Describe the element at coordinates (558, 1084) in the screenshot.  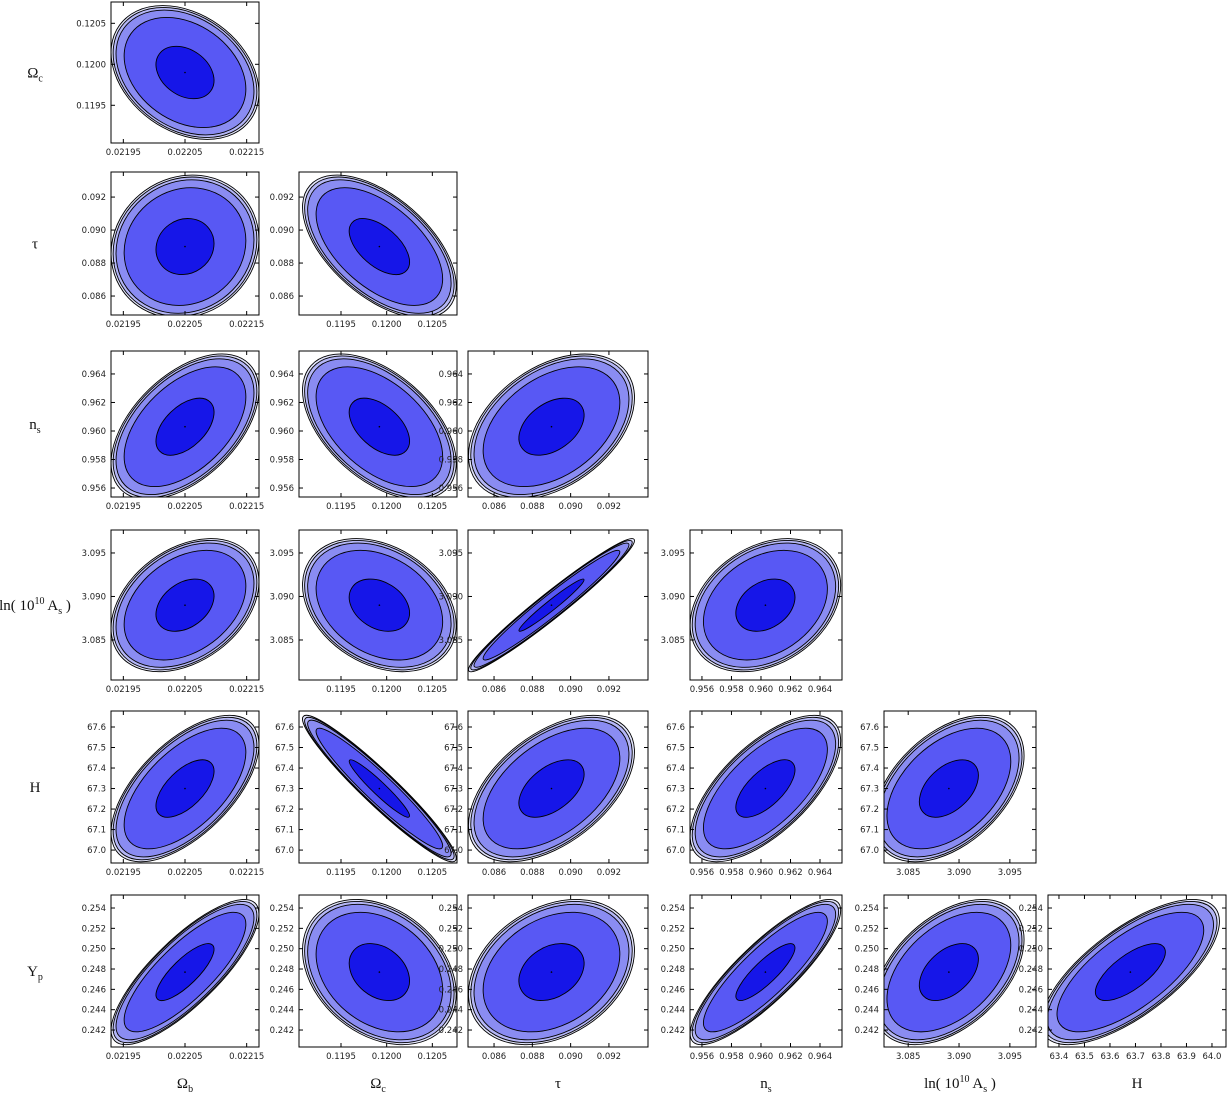
I see `label-part: τ` at that location.